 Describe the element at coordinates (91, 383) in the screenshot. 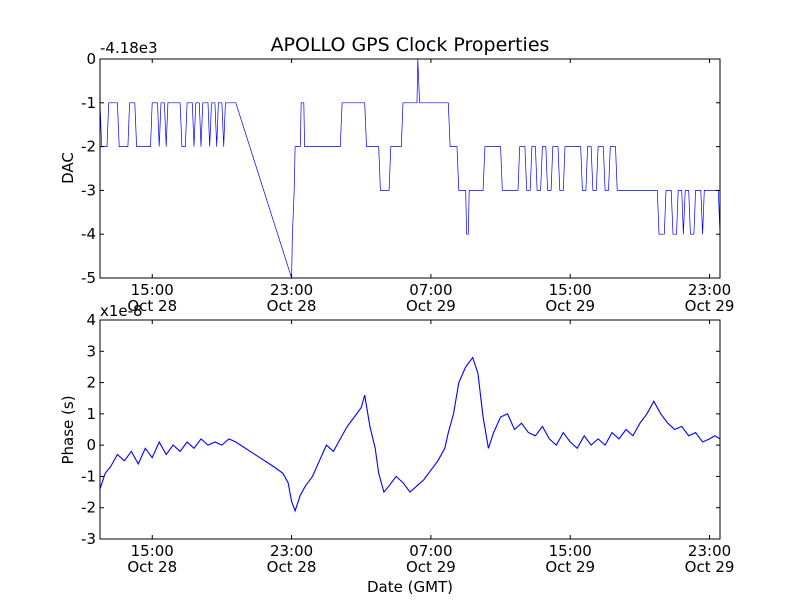

I see `y-tick-label: 2` at that location.